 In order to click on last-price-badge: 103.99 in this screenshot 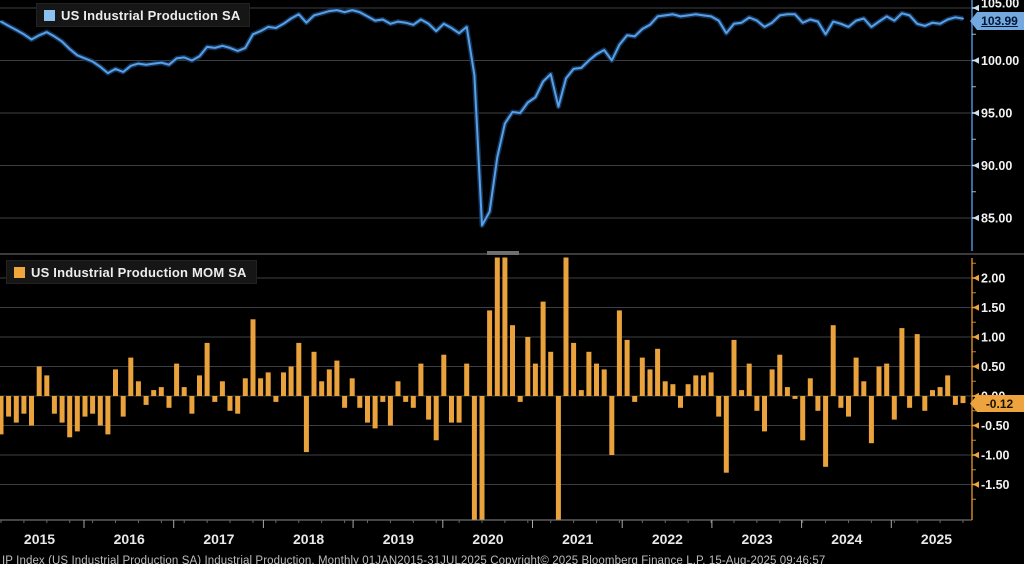, I will do `click(997, 21)`.